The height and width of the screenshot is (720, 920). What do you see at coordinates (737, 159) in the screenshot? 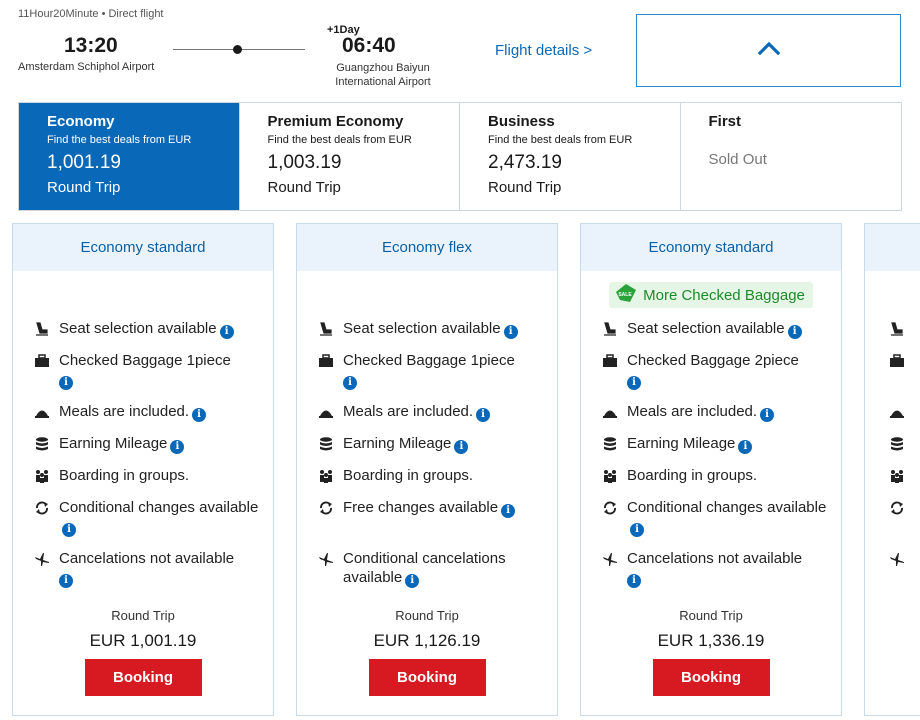
I see `sold-out-label: Sold Out` at bounding box center [737, 159].